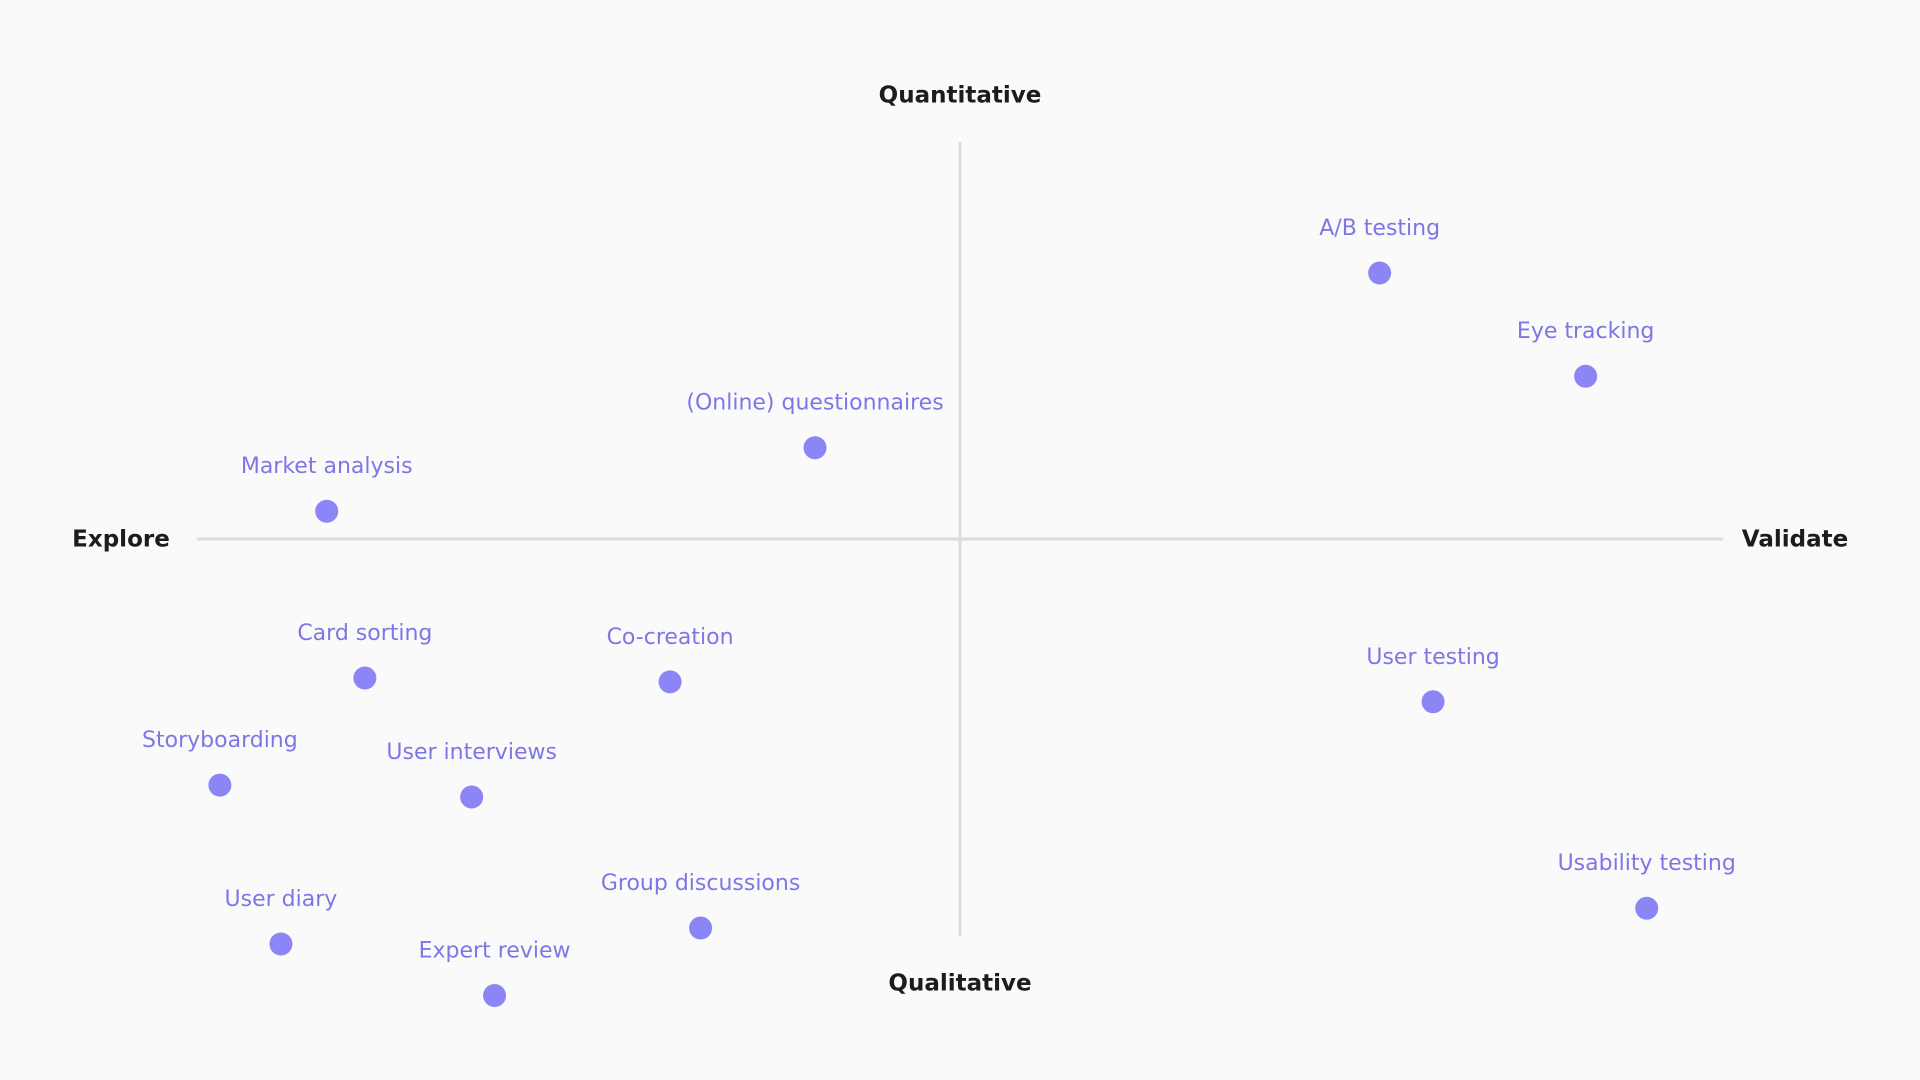  What do you see at coordinates (364, 633) in the screenshot?
I see `point-label: Card sorting` at bounding box center [364, 633].